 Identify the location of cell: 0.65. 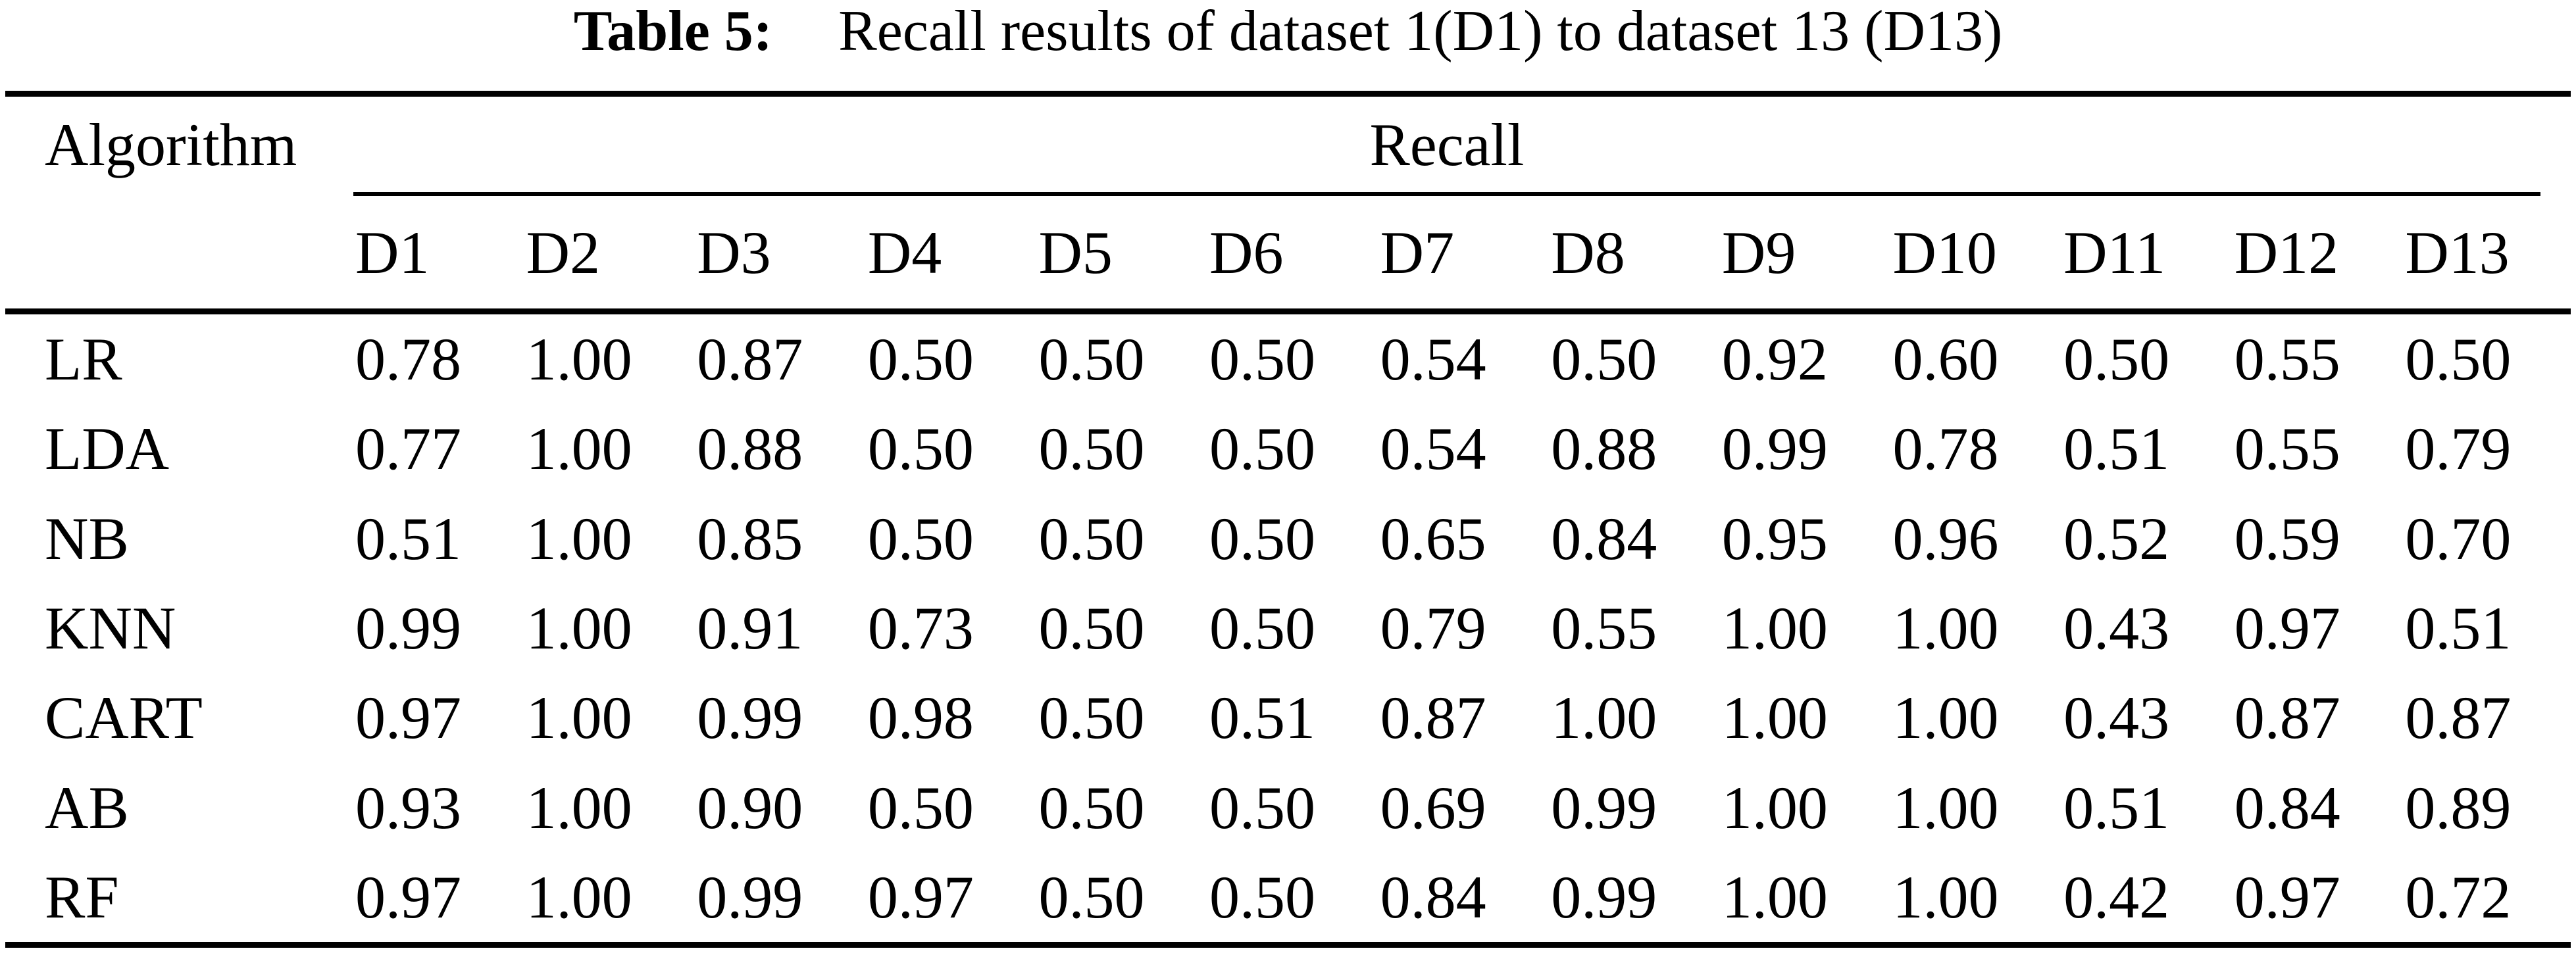
(1433, 538).